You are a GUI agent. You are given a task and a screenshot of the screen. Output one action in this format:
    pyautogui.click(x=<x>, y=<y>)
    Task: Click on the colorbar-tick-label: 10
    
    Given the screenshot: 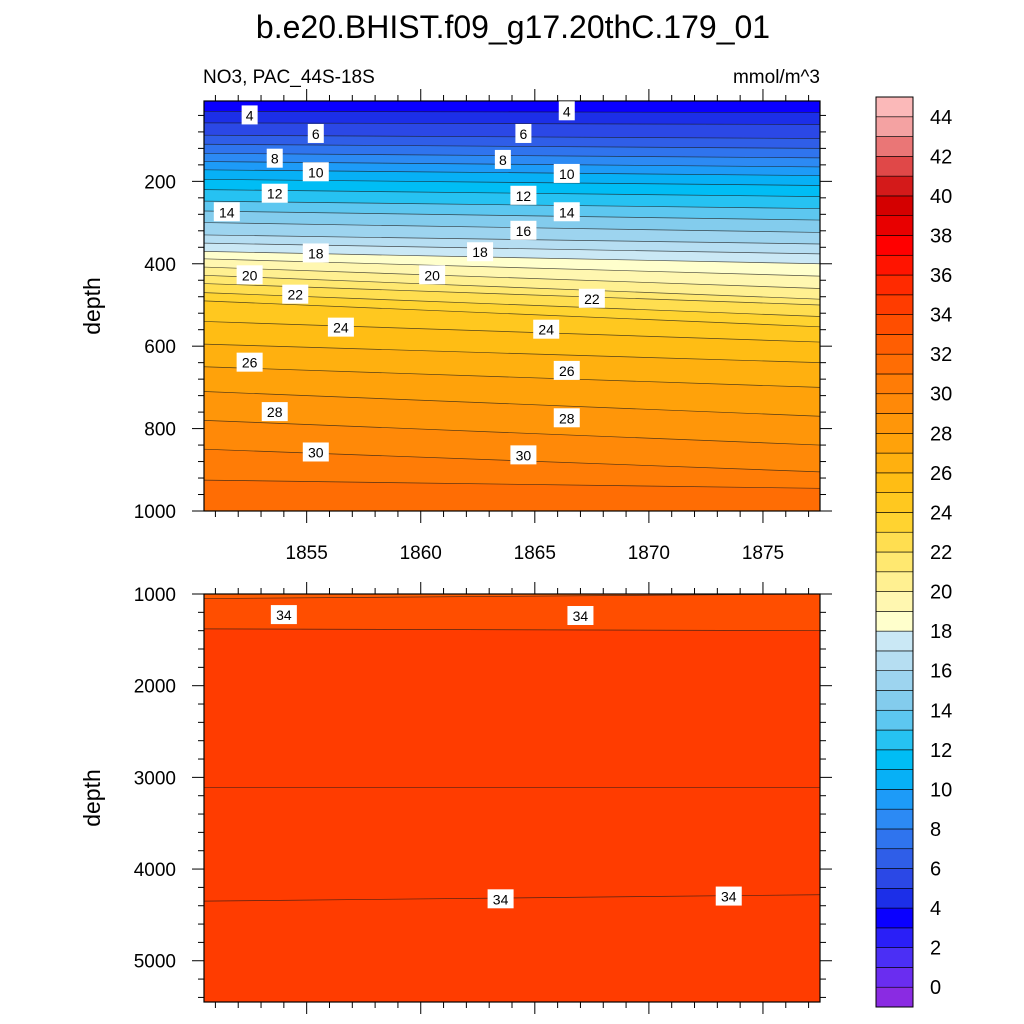 What is the action you would take?
    pyautogui.click(x=941, y=790)
    